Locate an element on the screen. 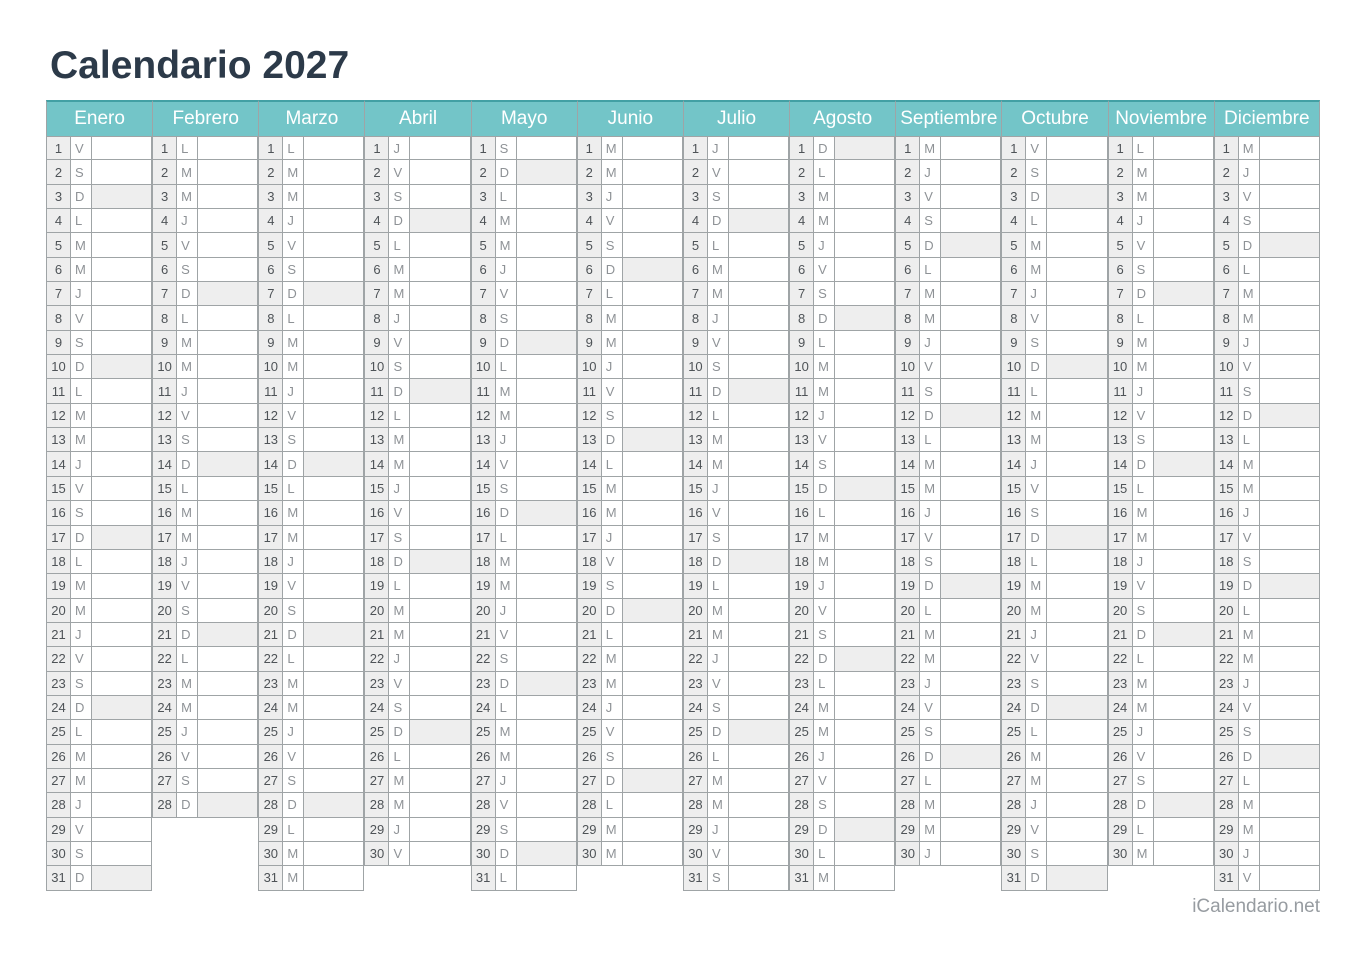  day-row: 15 J is located at coordinates (417, 489).